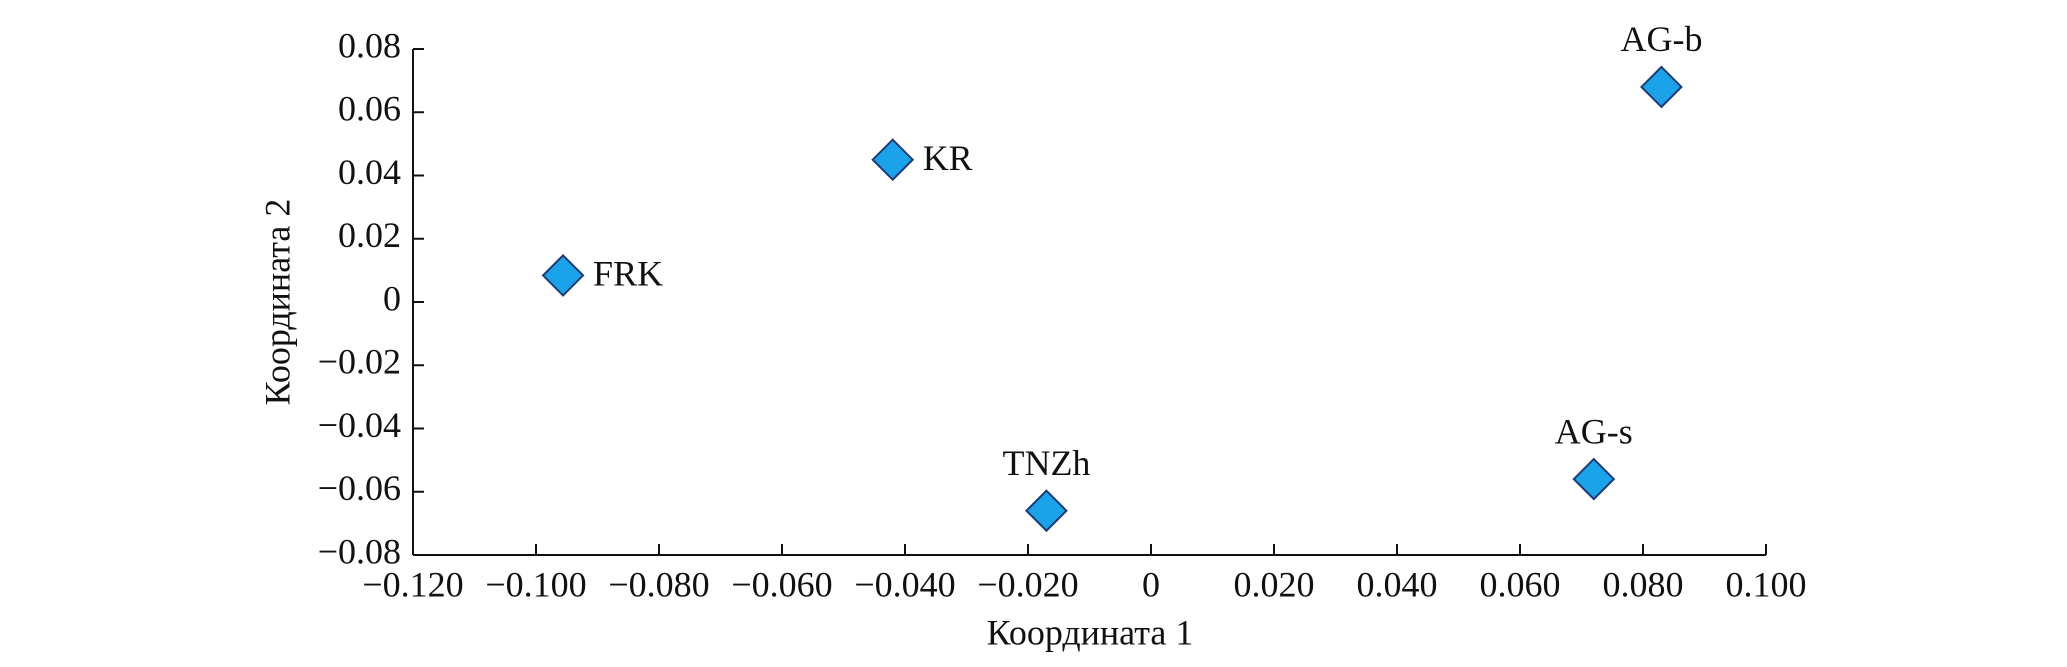 The height and width of the screenshot is (667, 2067). I want to click on point-label: TNZh, so click(1046, 463).